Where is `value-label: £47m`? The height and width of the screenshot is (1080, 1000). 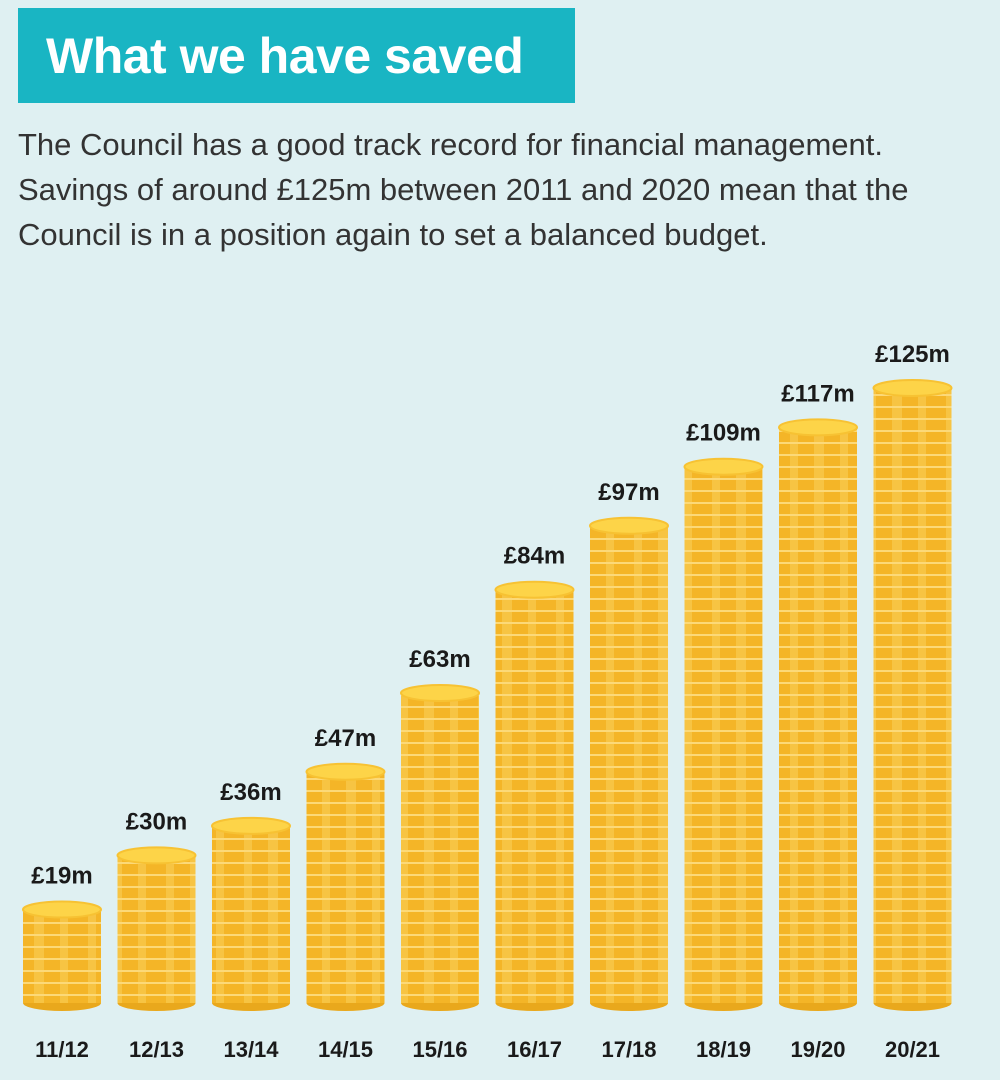 value-label: £47m is located at coordinates (345, 738).